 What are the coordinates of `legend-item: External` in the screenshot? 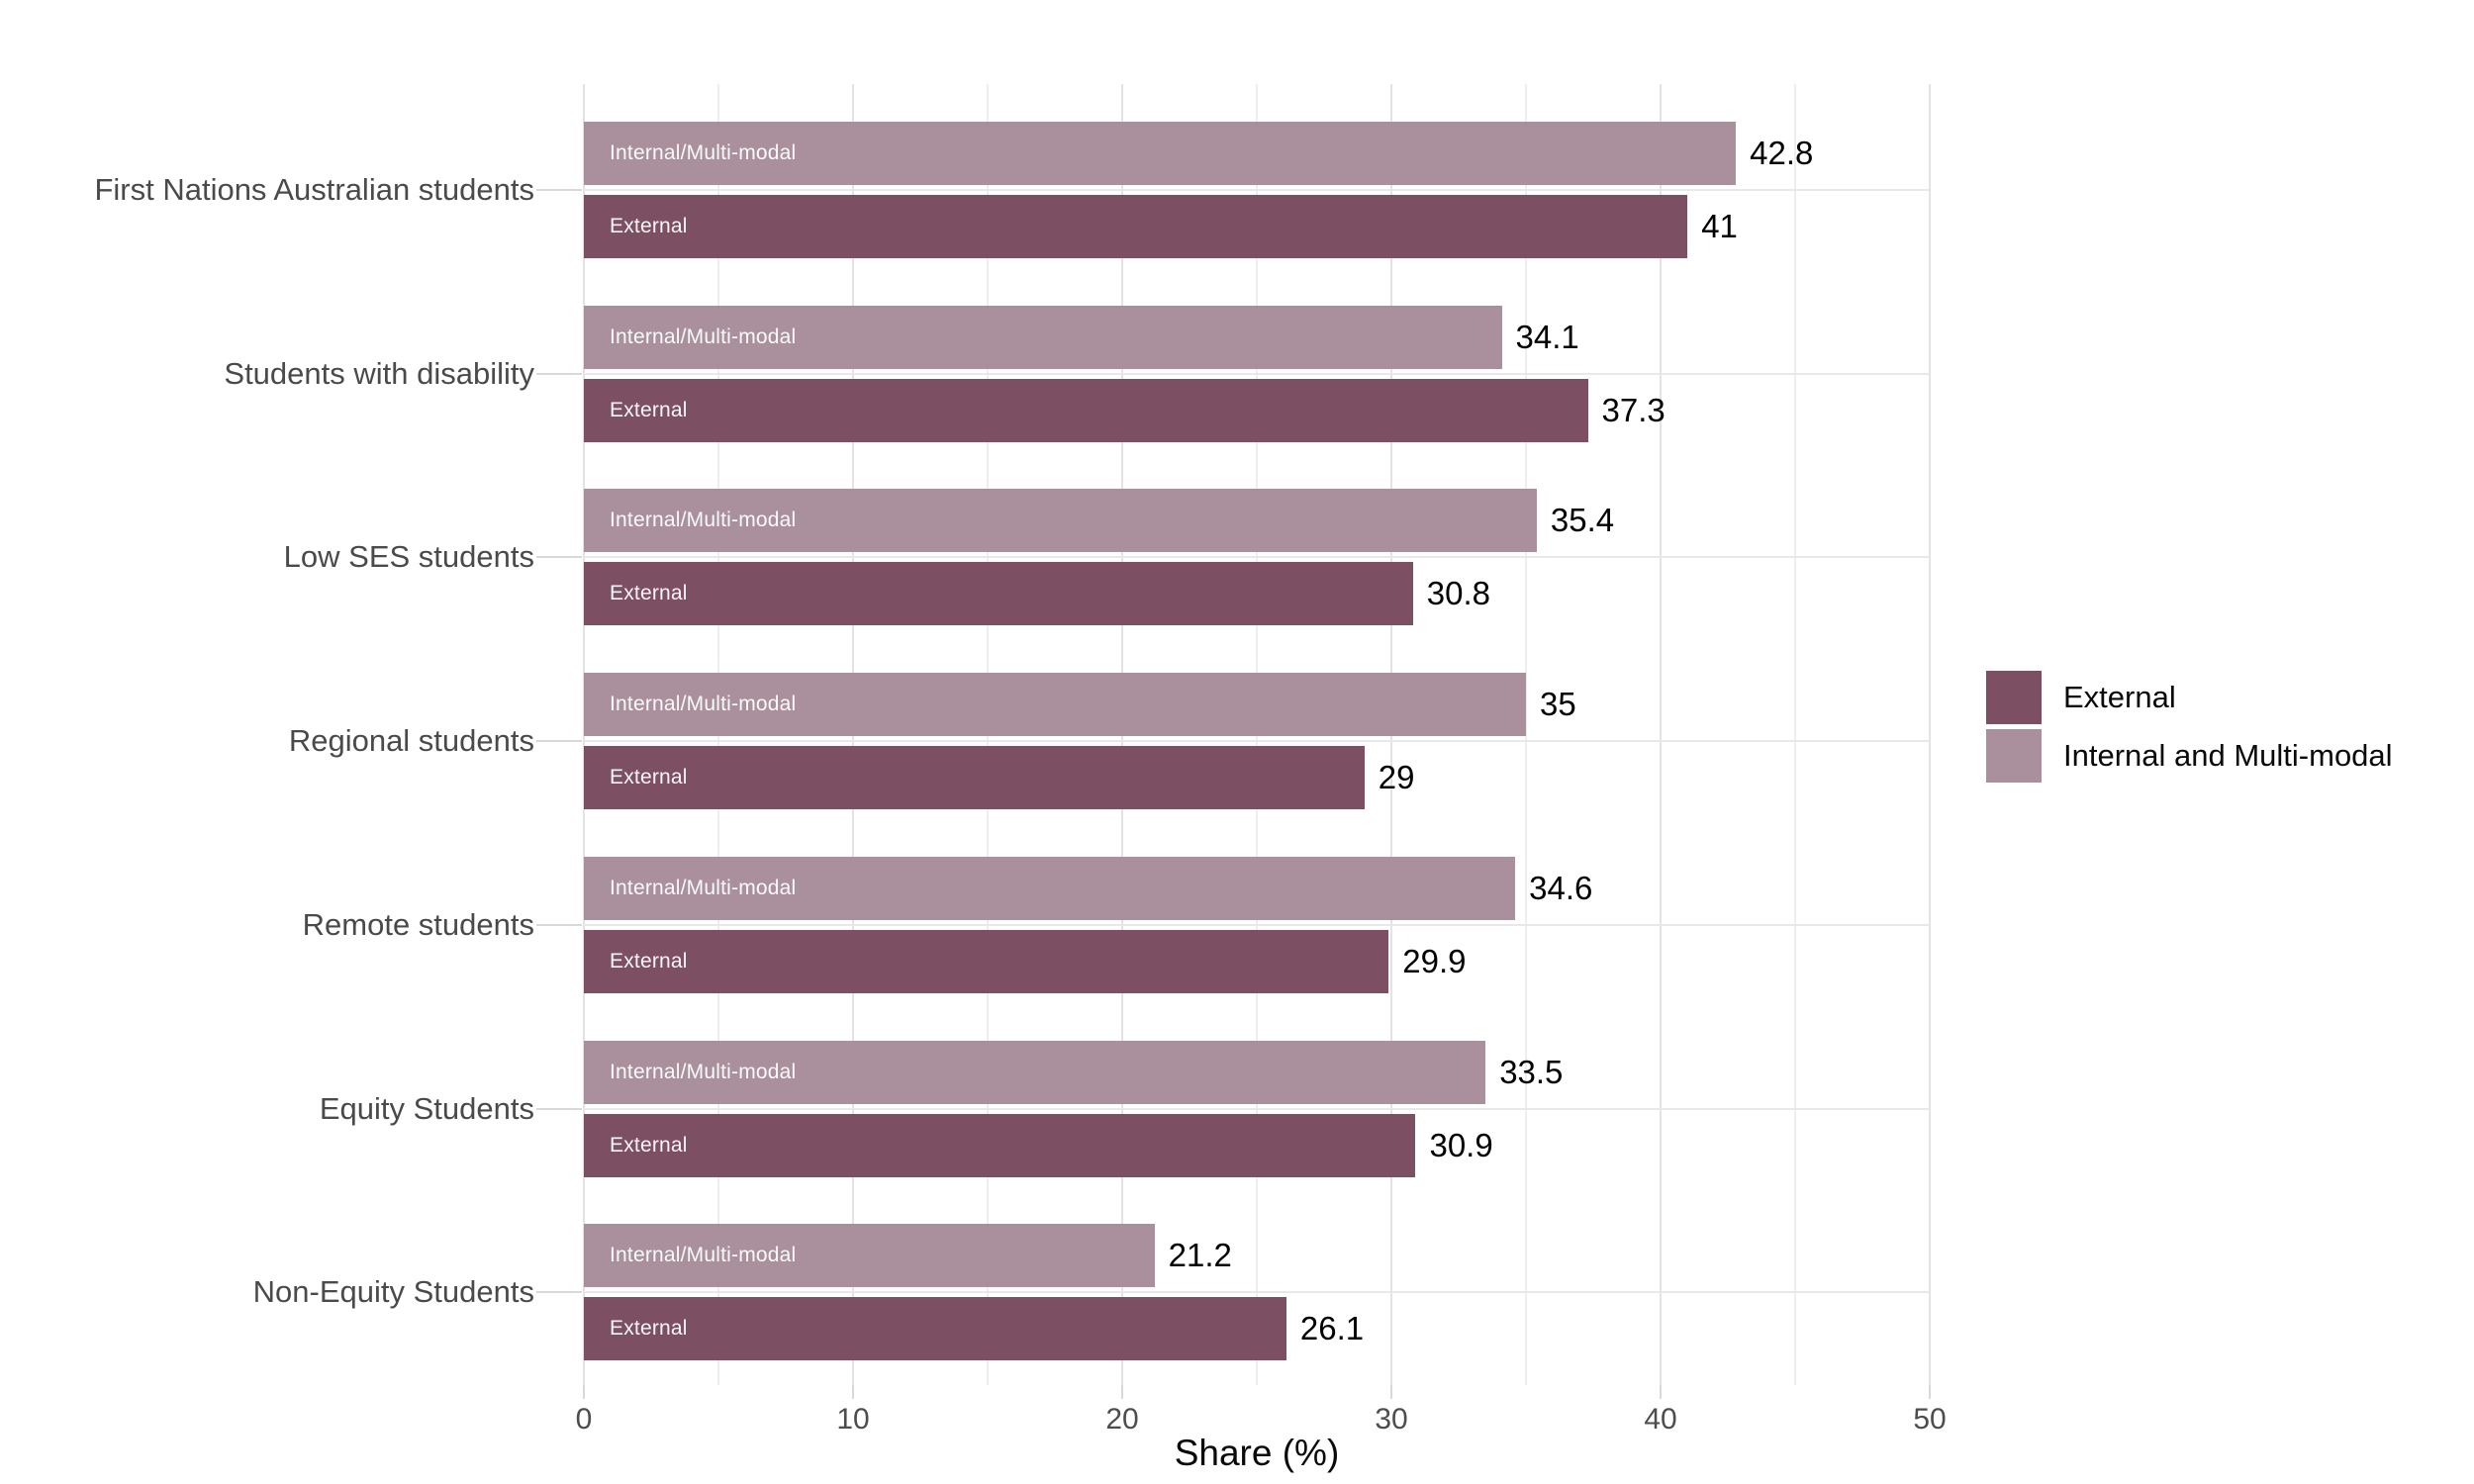 It's located at (2081, 697).